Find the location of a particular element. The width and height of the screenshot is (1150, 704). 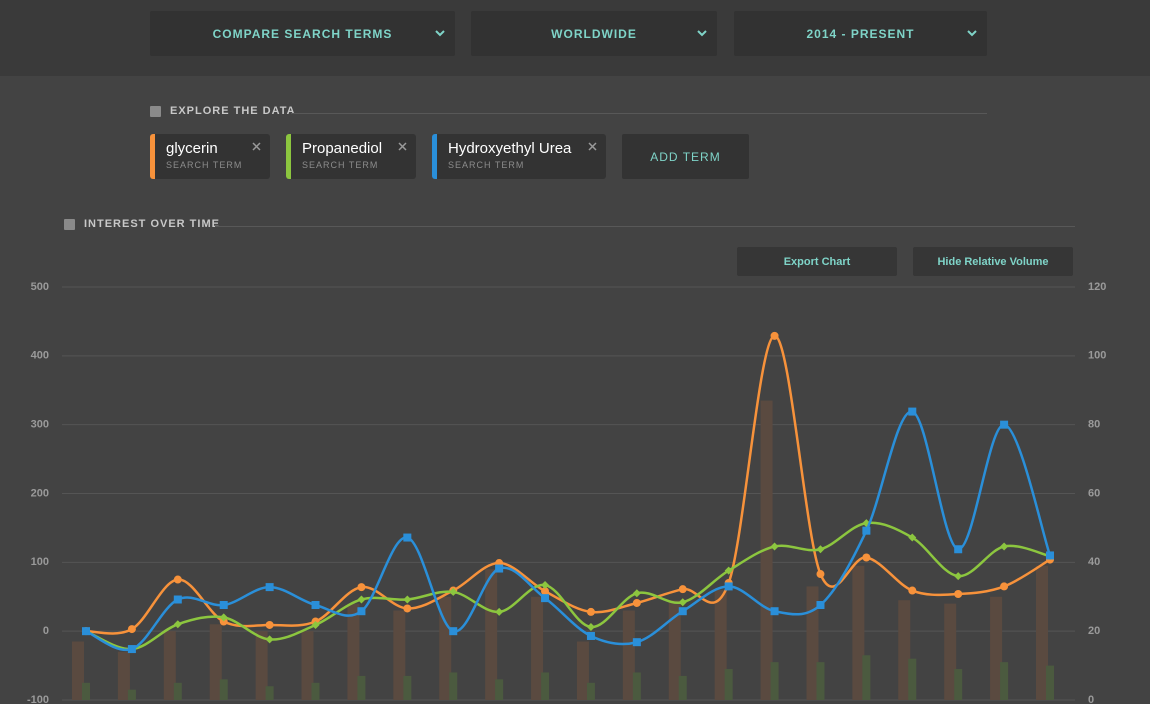

y2-tick-label: 60 is located at coordinates (1094, 493).